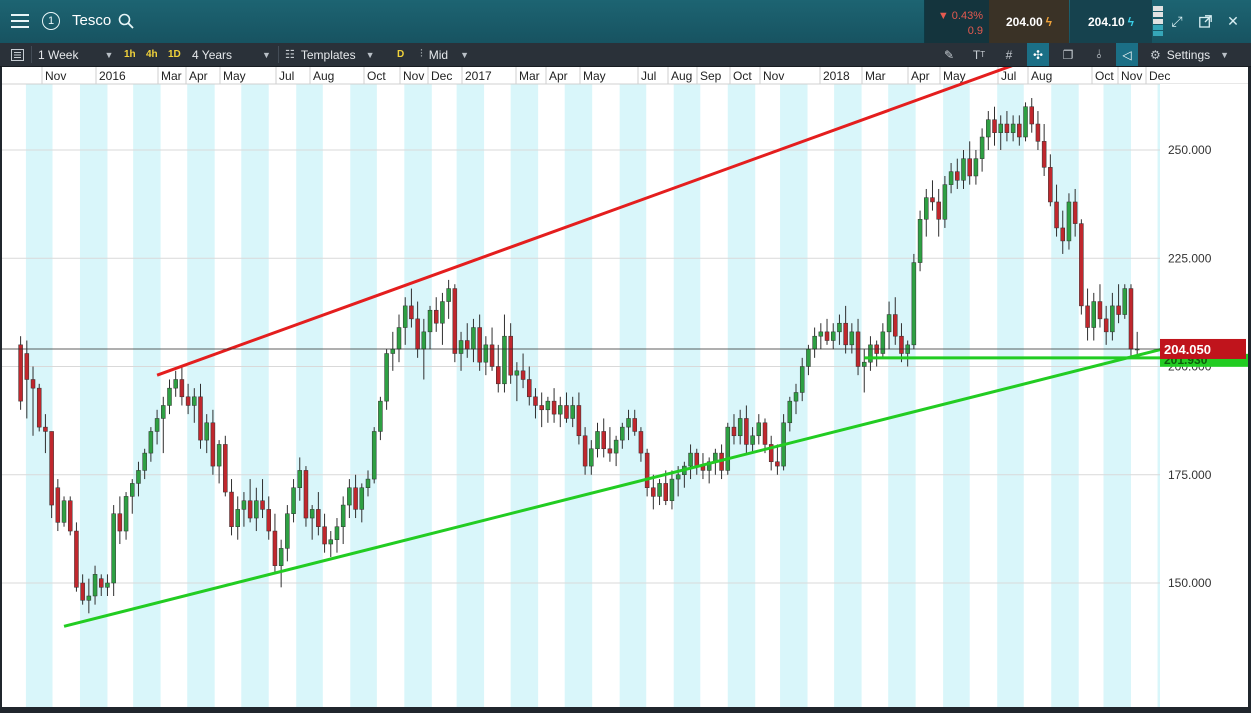  What do you see at coordinates (20, 21) in the screenshot?
I see `hamburger-icon` at bounding box center [20, 21].